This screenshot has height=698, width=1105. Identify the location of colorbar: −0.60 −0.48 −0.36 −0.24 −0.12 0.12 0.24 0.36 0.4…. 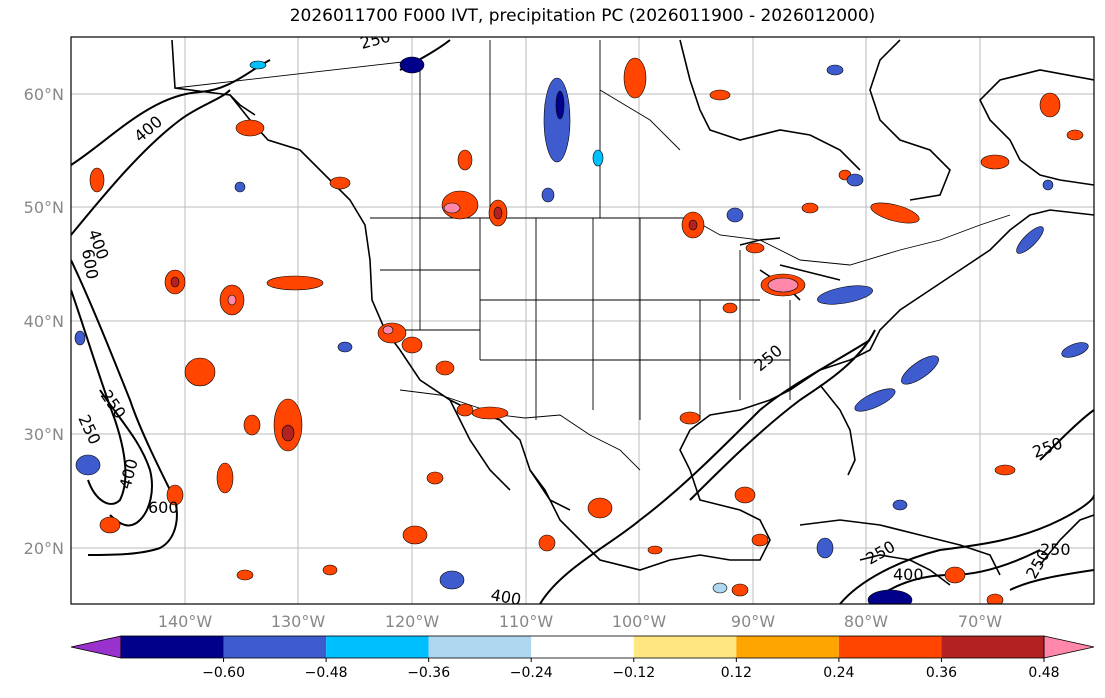
(582, 658).